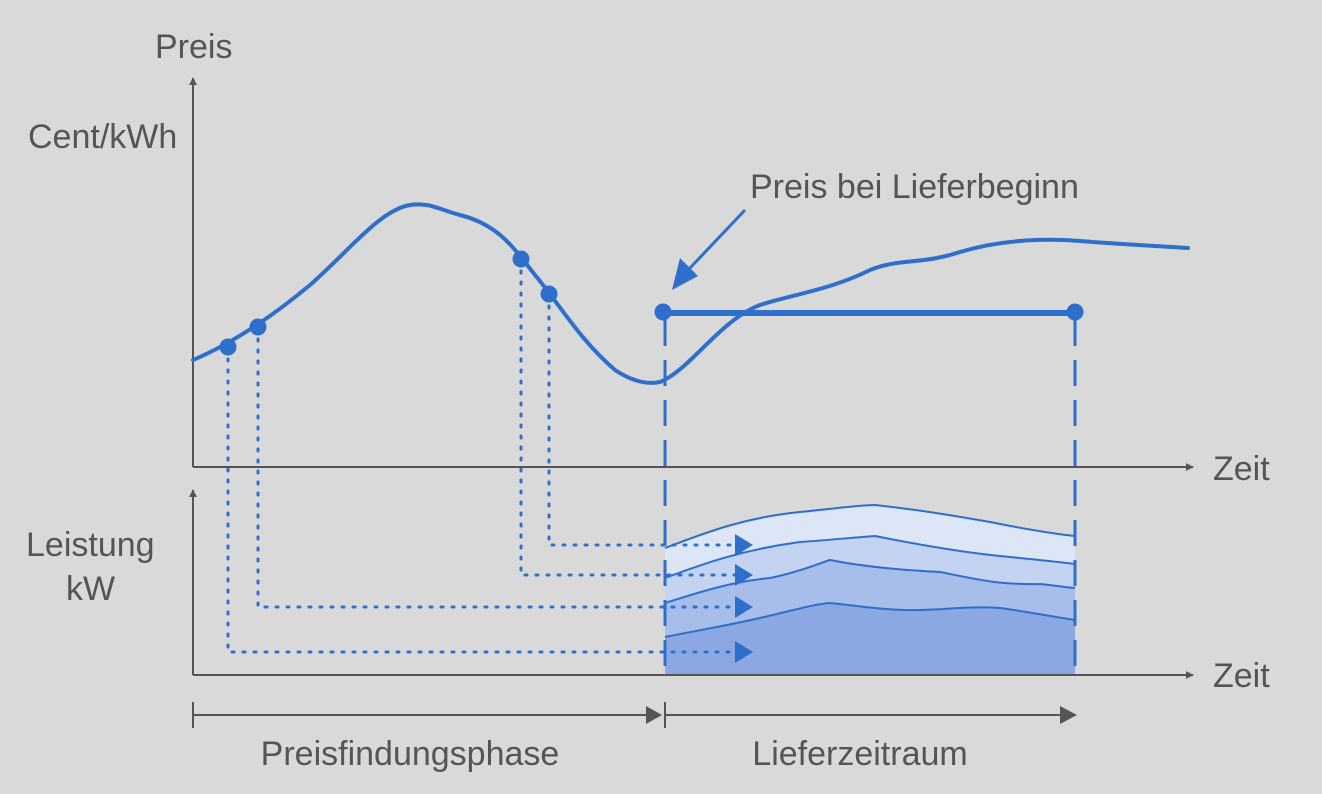  I want to click on power-bands, so click(870, 589).